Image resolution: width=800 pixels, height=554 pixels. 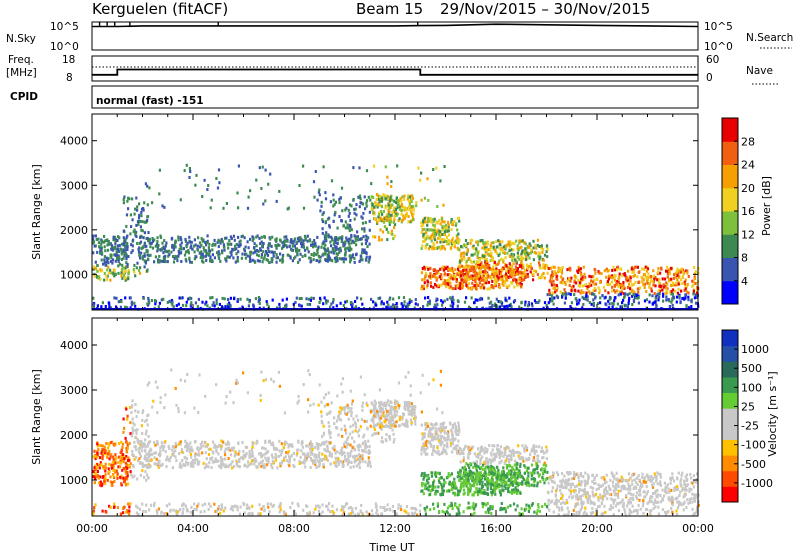 I want to click on freq-unit: [MHz], so click(x=21, y=73).